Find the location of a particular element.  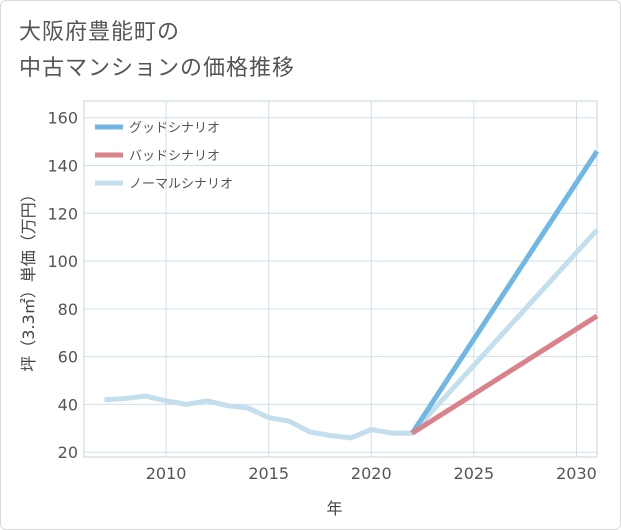

x-tick-label: 2020 is located at coordinates (371, 473).